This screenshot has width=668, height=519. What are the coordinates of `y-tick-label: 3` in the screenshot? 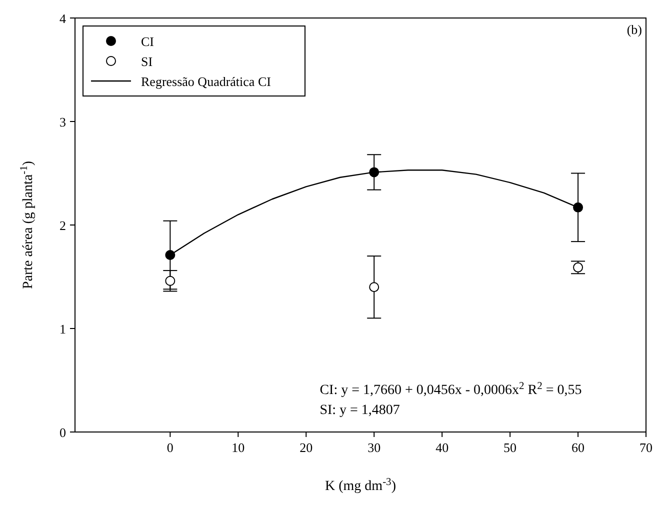 It's located at (63, 122).